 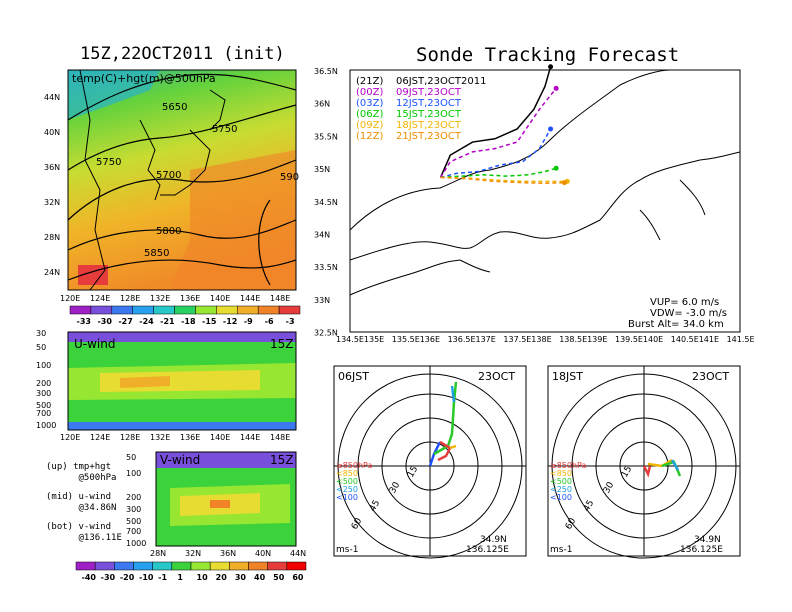 What do you see at coordinates (353, 376) in the screenshot?
I see `polar-time: 06JST` at bounding box center [353, 376].